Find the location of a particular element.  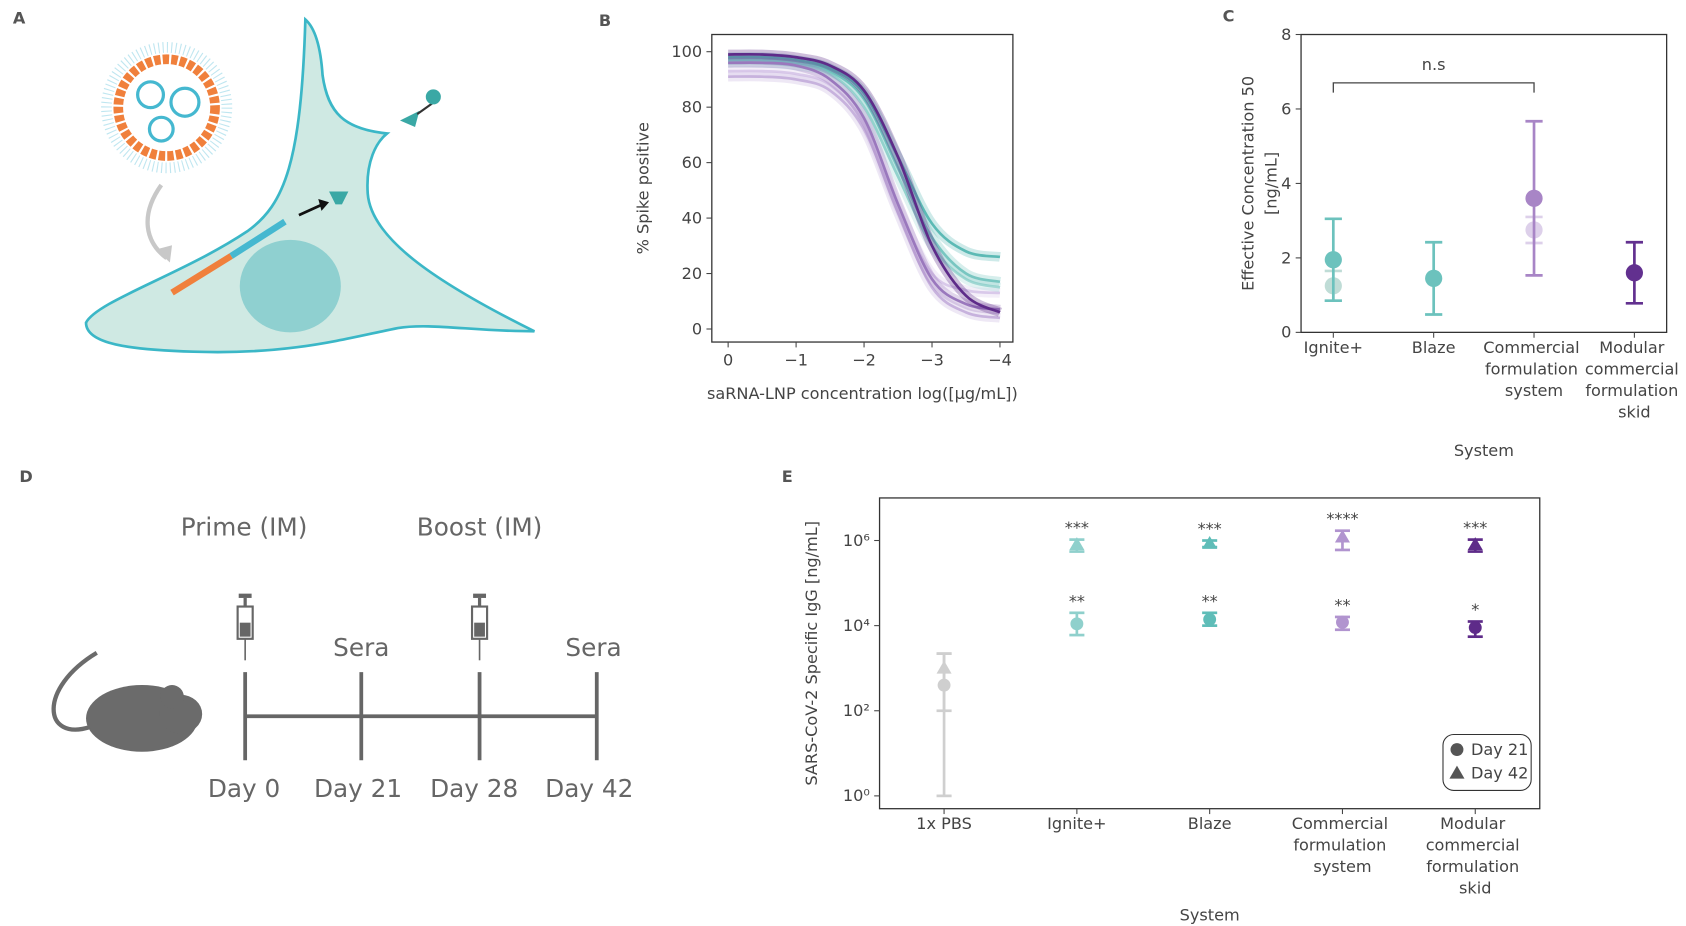

panel-label: A is located at coordinates (19, 18).